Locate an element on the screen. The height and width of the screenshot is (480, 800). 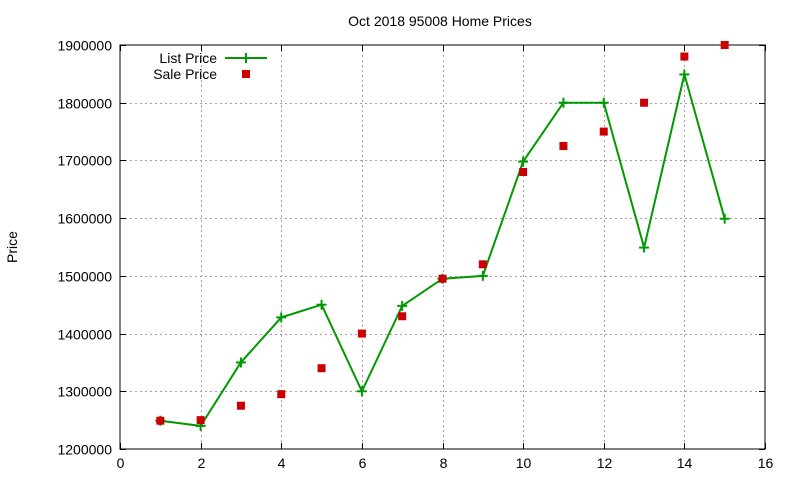
legend-label: List Price is located at coordinates (188, 58).